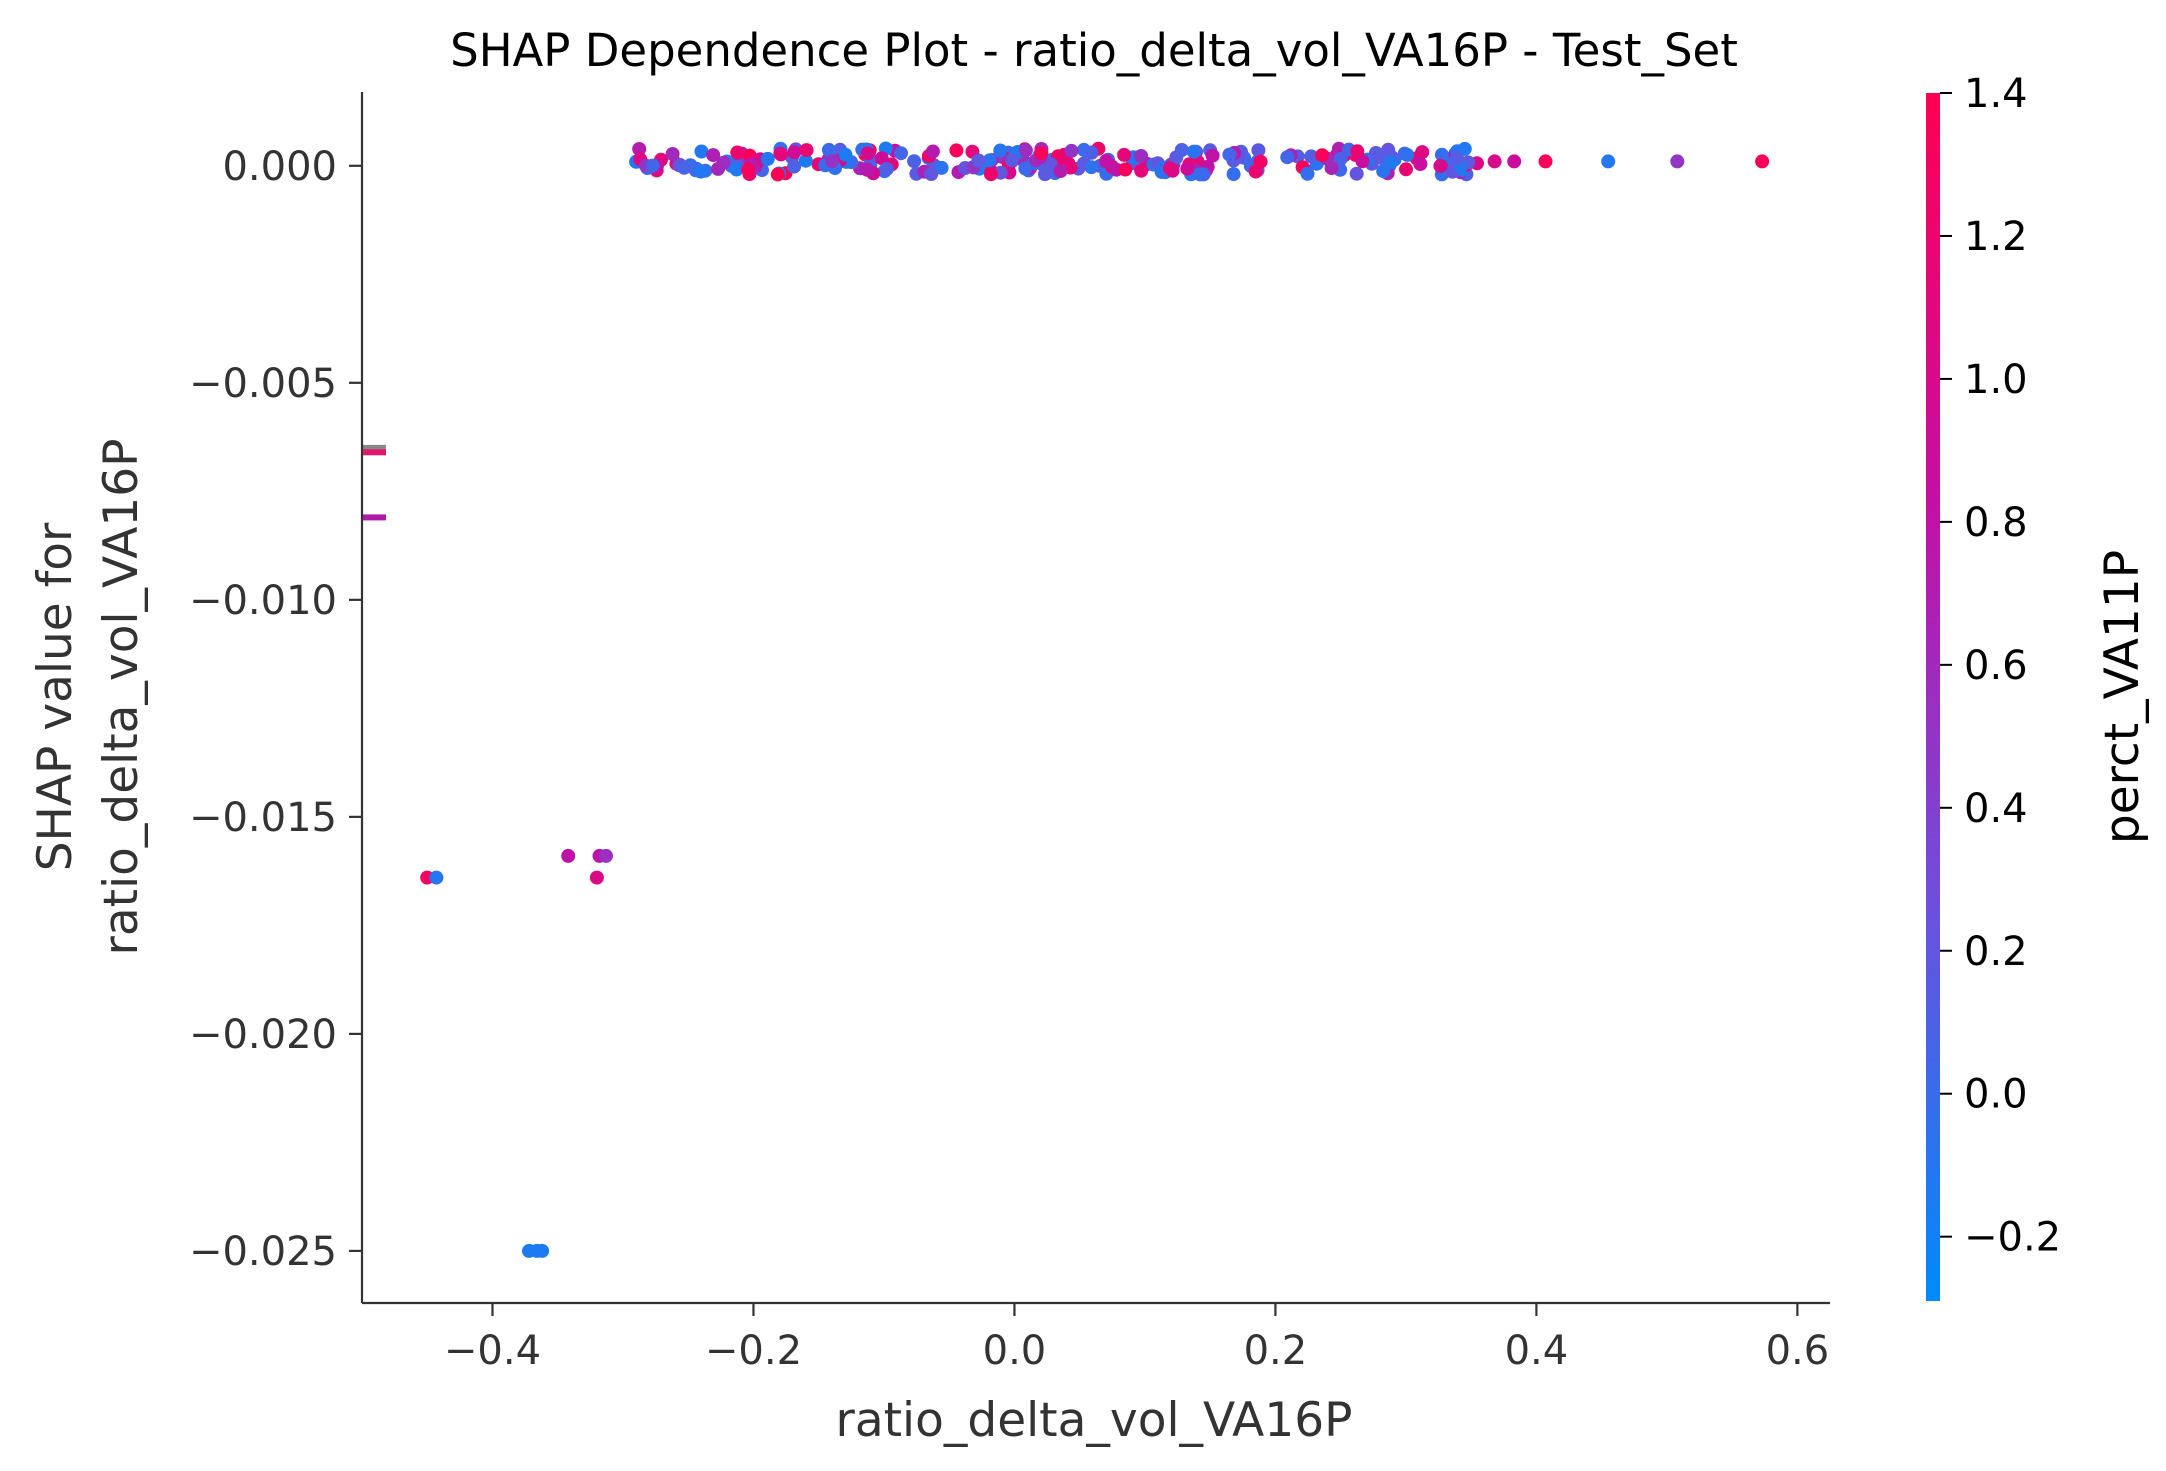  What do you see at coordinates (263, 384) in the screenshot?
I see `y-tick-label: −0.005` at bounding box center [263, 384].